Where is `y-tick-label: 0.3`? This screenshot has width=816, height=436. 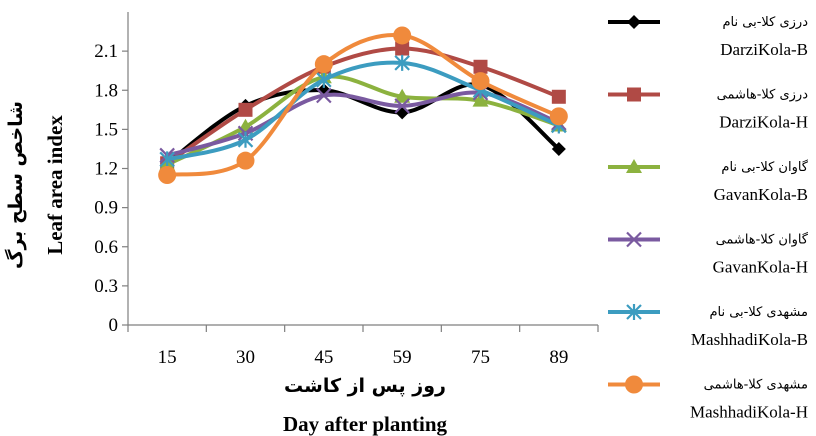
y-tick-label: 0.3 is located at coordinates (106, 286).